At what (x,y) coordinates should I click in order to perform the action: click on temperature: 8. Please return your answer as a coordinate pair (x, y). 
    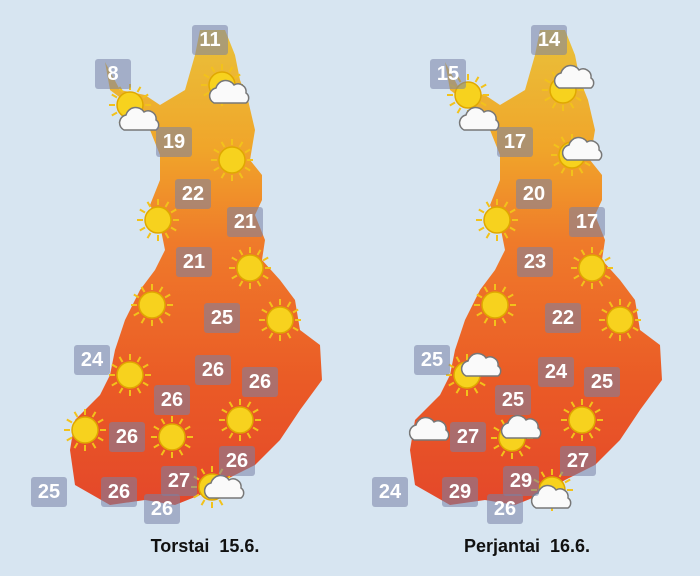
    Looking at the image, I should click on (112, 74).